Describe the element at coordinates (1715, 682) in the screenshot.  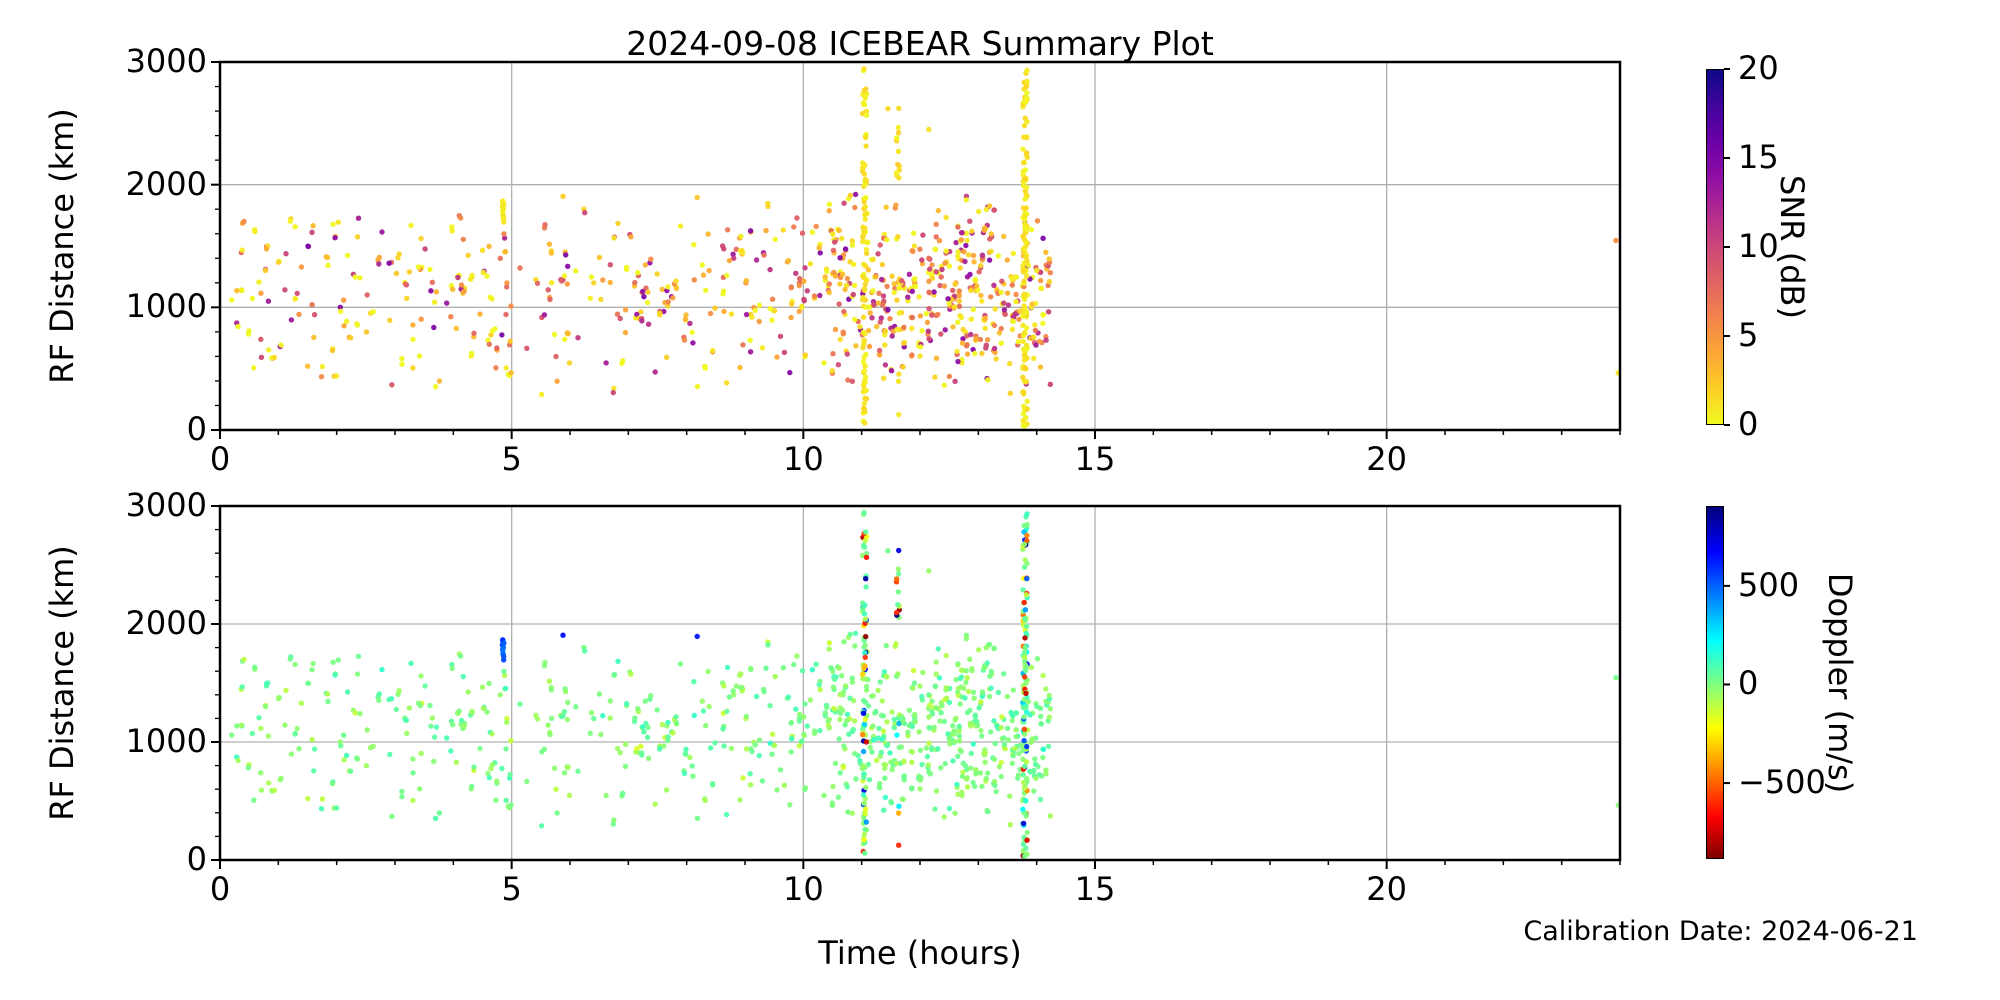
I see `doppler-colorbar` at that location.